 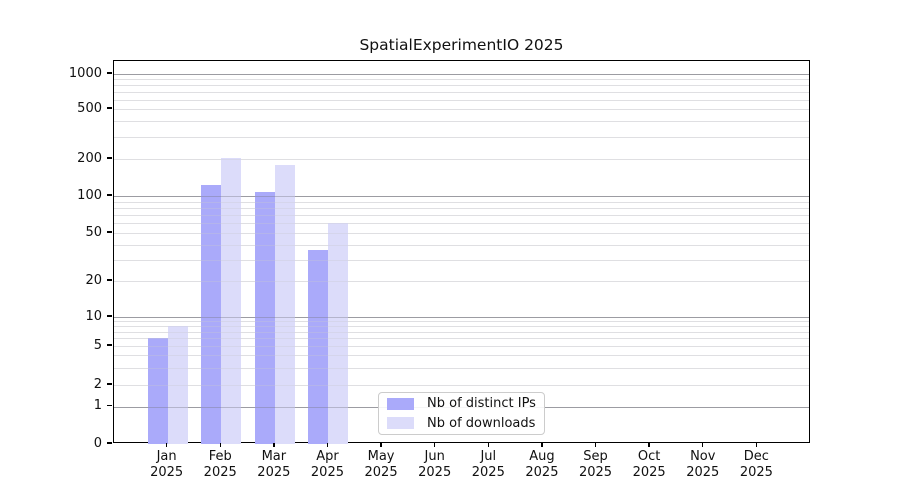 I want to click on x-tick-label-dec: Dec 2025, so click(x=756, y=465).